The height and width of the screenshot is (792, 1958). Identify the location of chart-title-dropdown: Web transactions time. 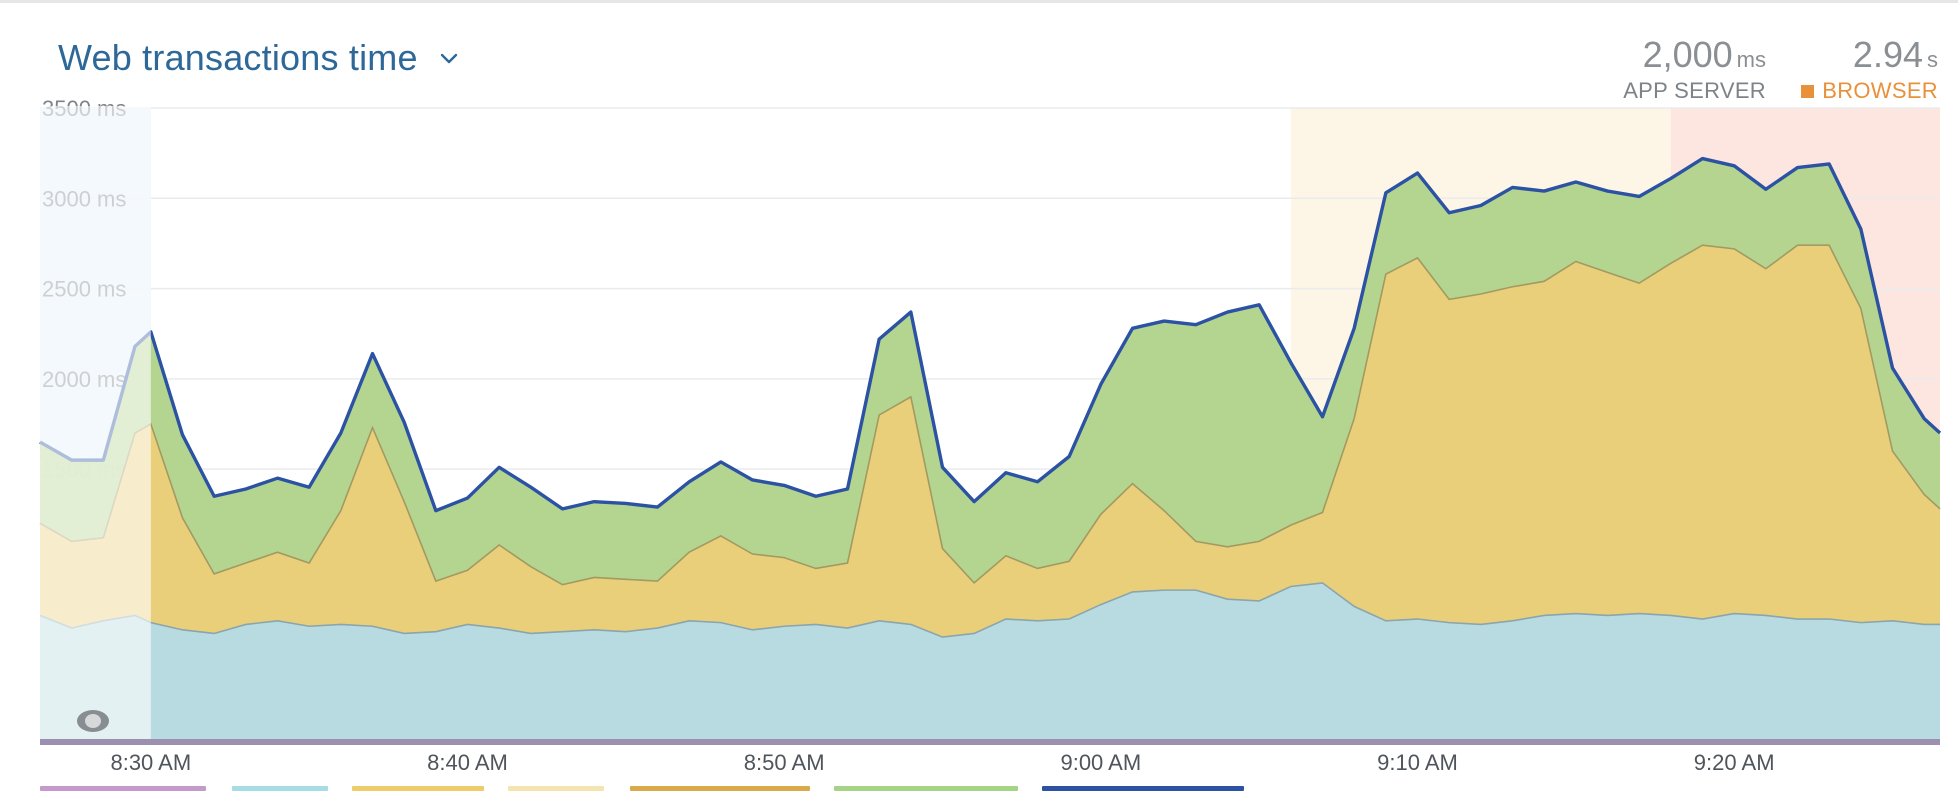
(258, 58).